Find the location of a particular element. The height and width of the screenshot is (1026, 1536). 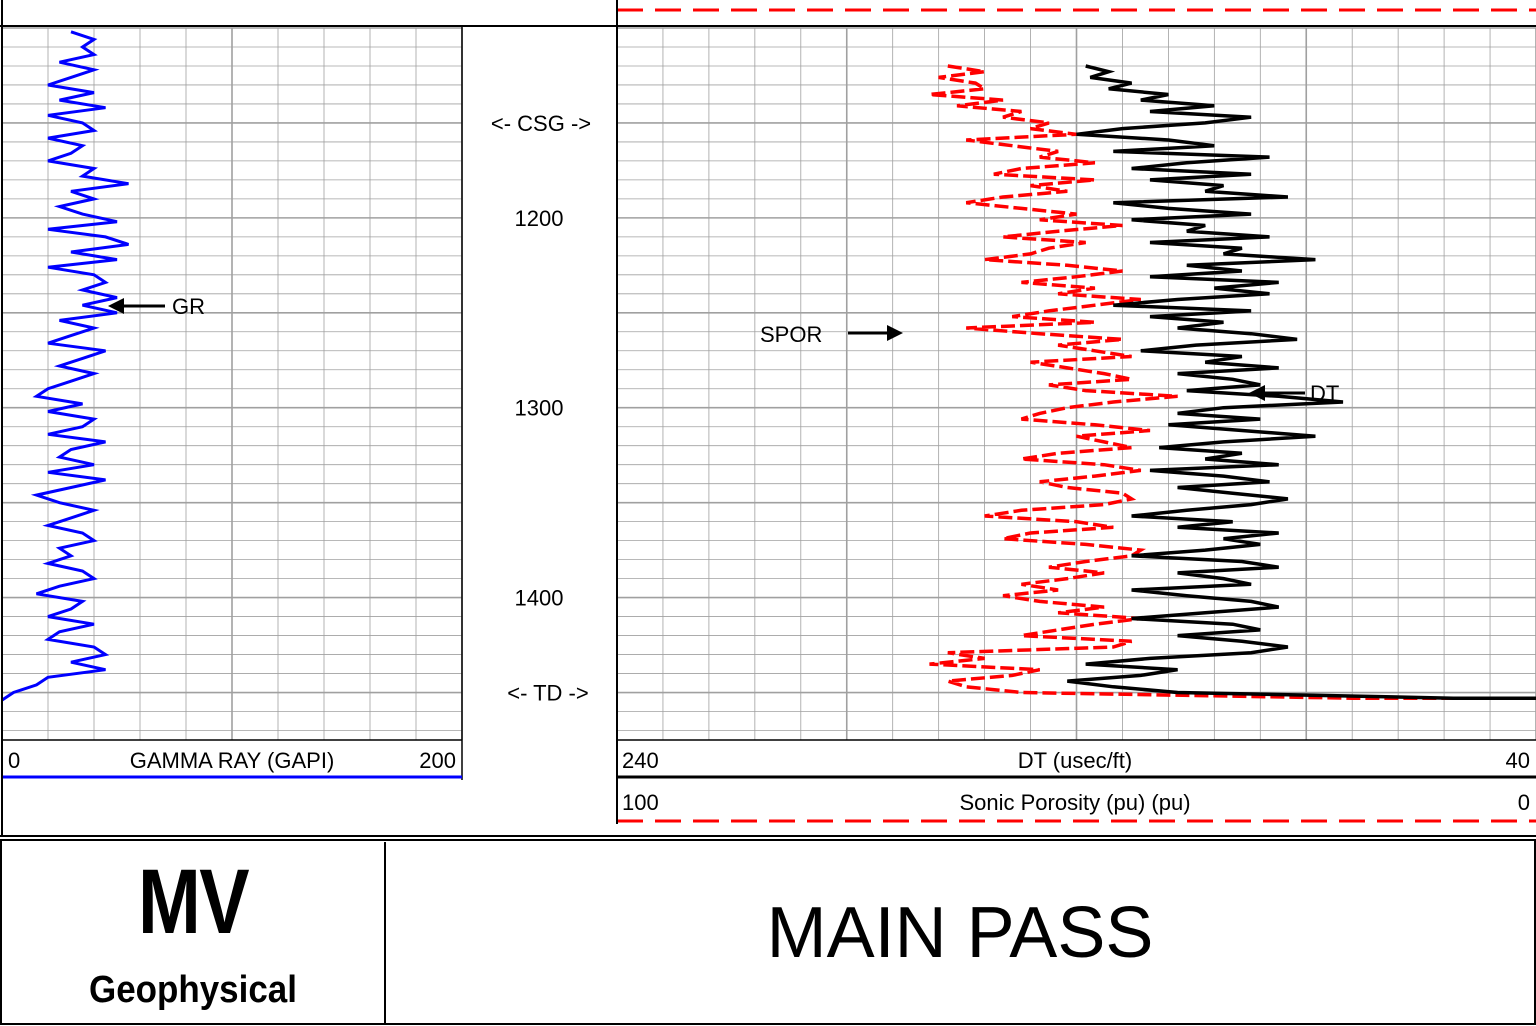

dt-scale-header: 240 DT (usec/ft) 40 is located at coordinates (1076, 763).